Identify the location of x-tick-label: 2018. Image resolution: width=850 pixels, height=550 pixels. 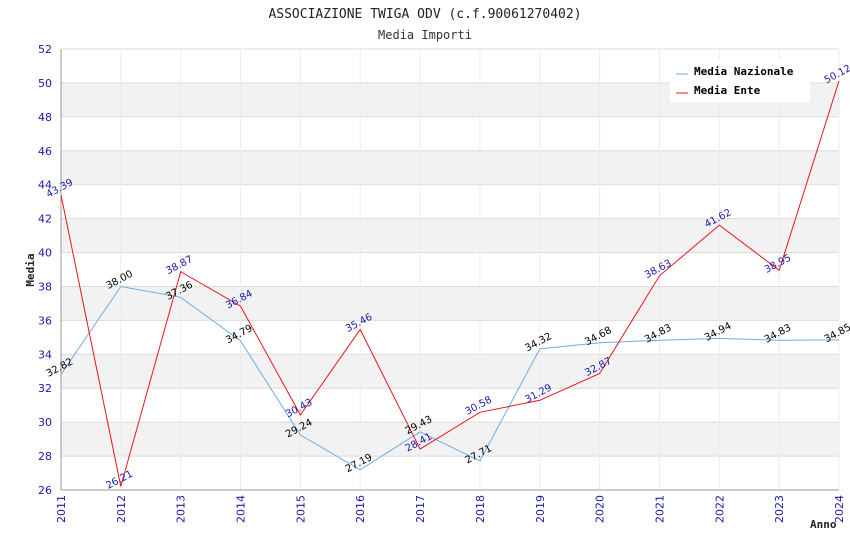
(480, 509).